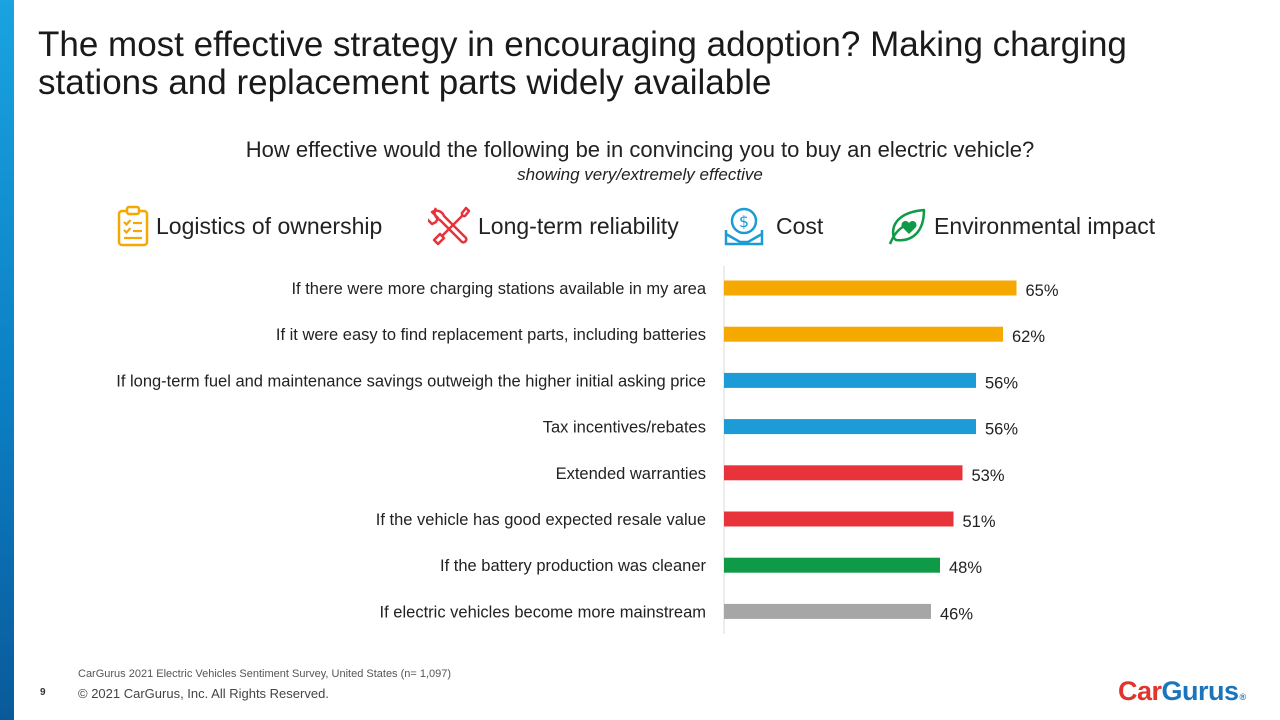  I want to click on value-label: 46%, so click(956, 614).